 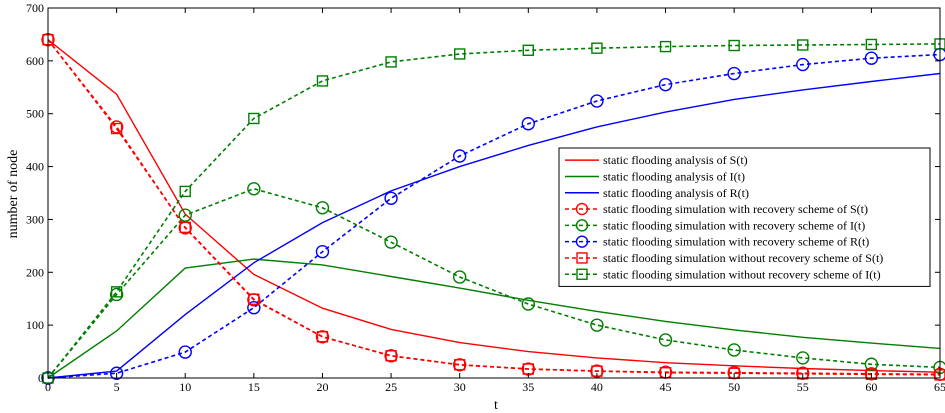 I want to click on y-axis-label: number of node, so click(x=13, y=194).